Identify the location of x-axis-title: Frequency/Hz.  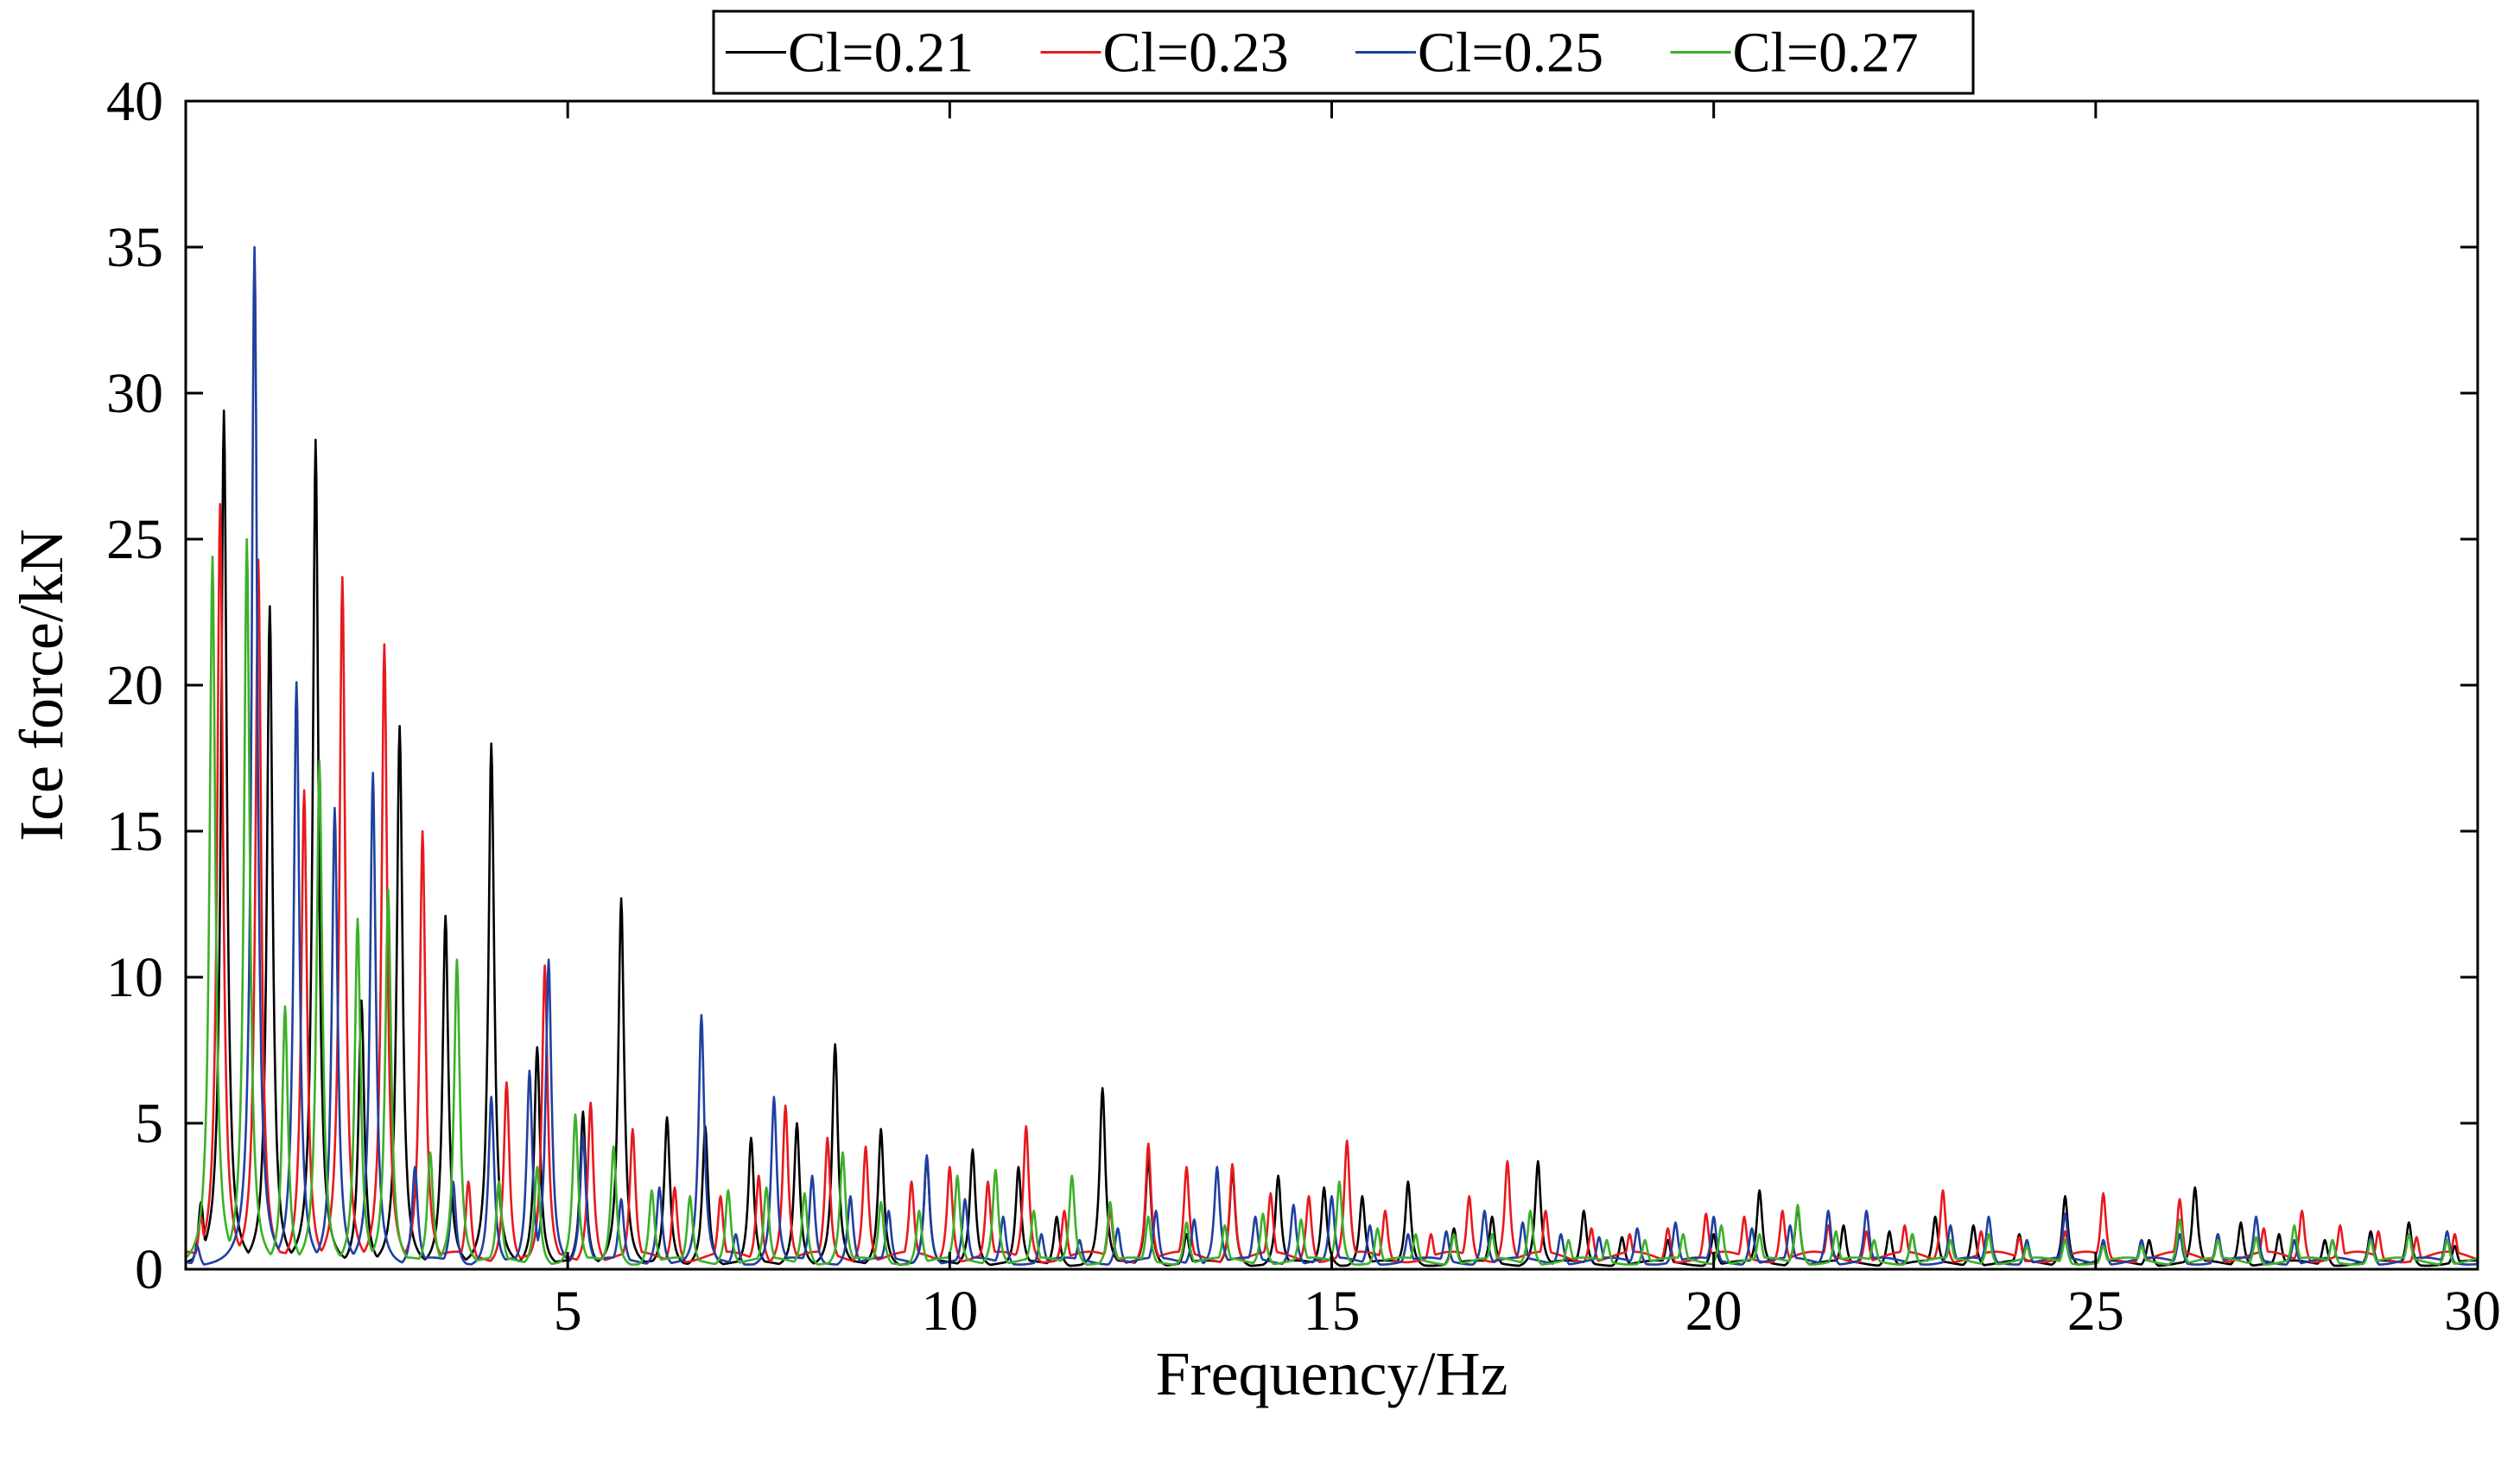
(1332, 1373).